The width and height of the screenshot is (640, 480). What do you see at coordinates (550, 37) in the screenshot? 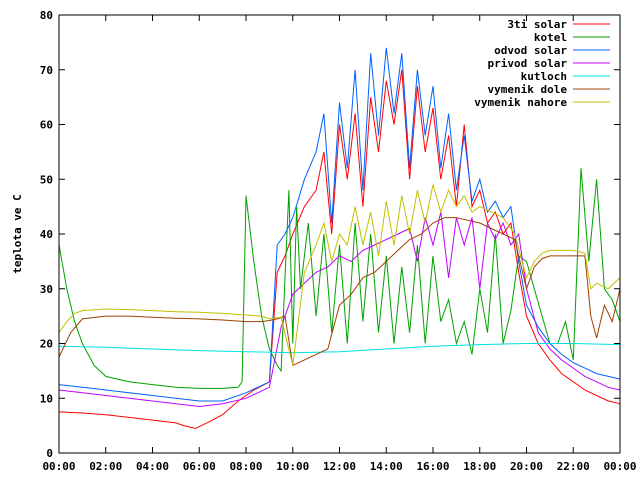
I see `legend-label: kotel` at bounding box center [550, 37].